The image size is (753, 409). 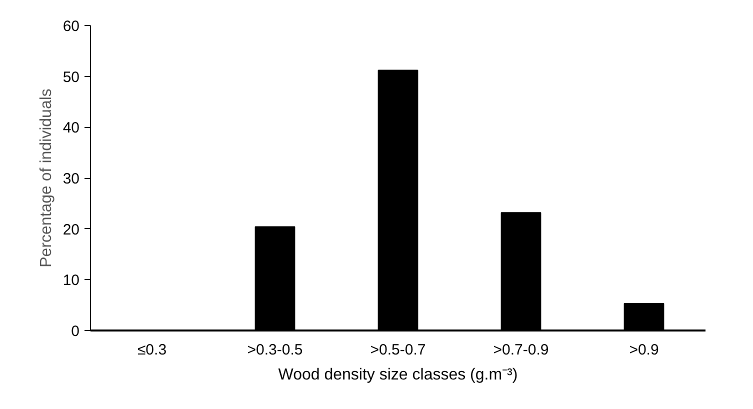 I want to click on x-tick-label: >0.5-0.7, so click(x=398, y=350).